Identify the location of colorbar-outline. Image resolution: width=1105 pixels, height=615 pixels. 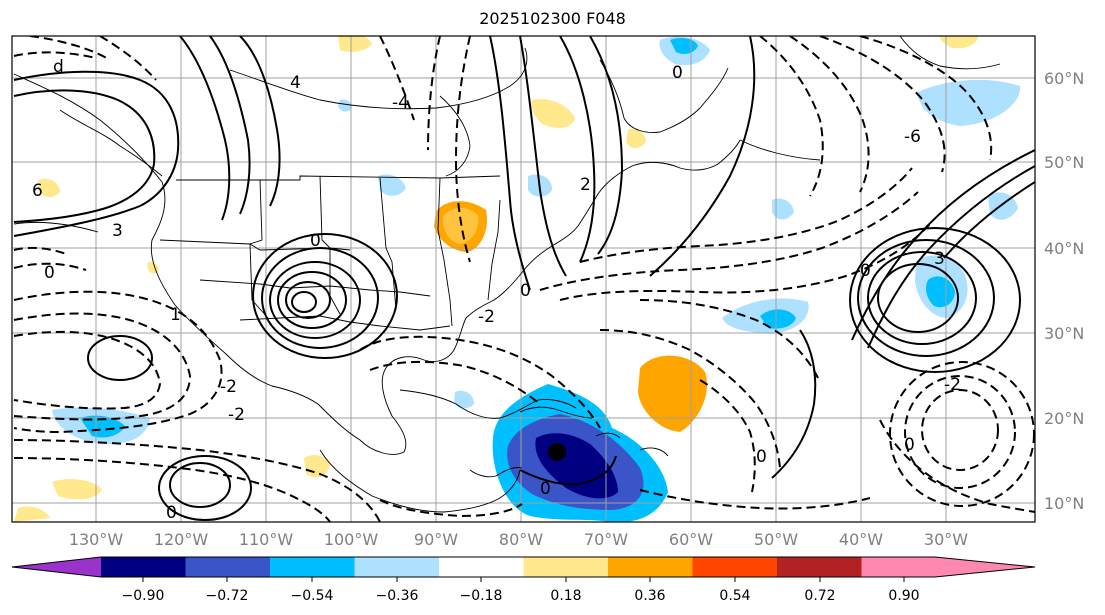
(523, 567).